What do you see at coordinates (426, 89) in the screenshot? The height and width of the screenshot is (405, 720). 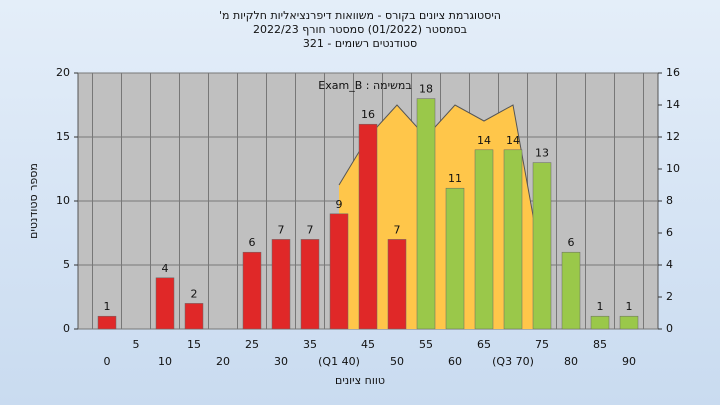 I see `value-label: 18` at bounding box center [426, 89].